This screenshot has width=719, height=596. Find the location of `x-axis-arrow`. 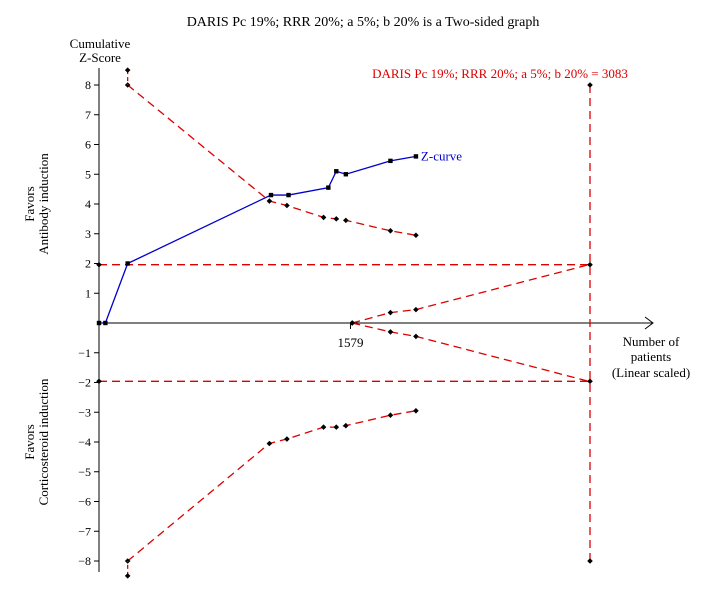

x-axis-arrow is located at coordinates (649, 323).